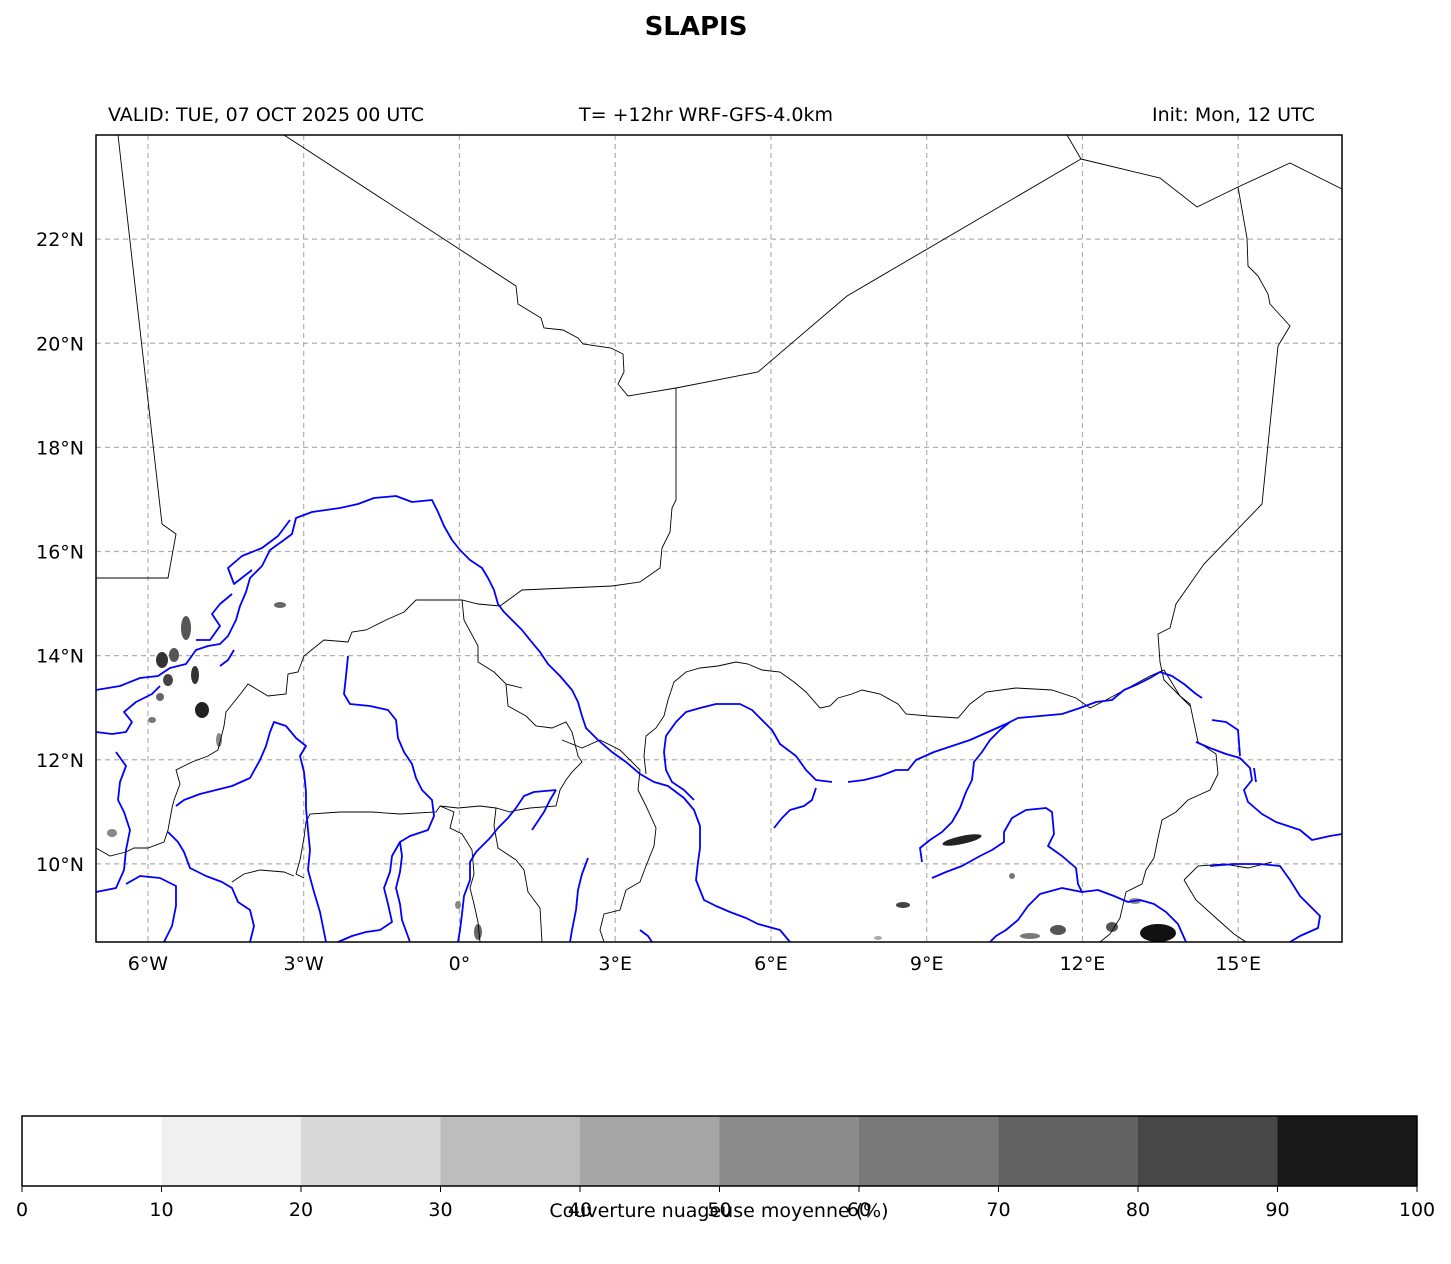  Describe the element at coordinates (303, 964) in the screenshot. I see `lon-tick-label: 3°W` at that location.